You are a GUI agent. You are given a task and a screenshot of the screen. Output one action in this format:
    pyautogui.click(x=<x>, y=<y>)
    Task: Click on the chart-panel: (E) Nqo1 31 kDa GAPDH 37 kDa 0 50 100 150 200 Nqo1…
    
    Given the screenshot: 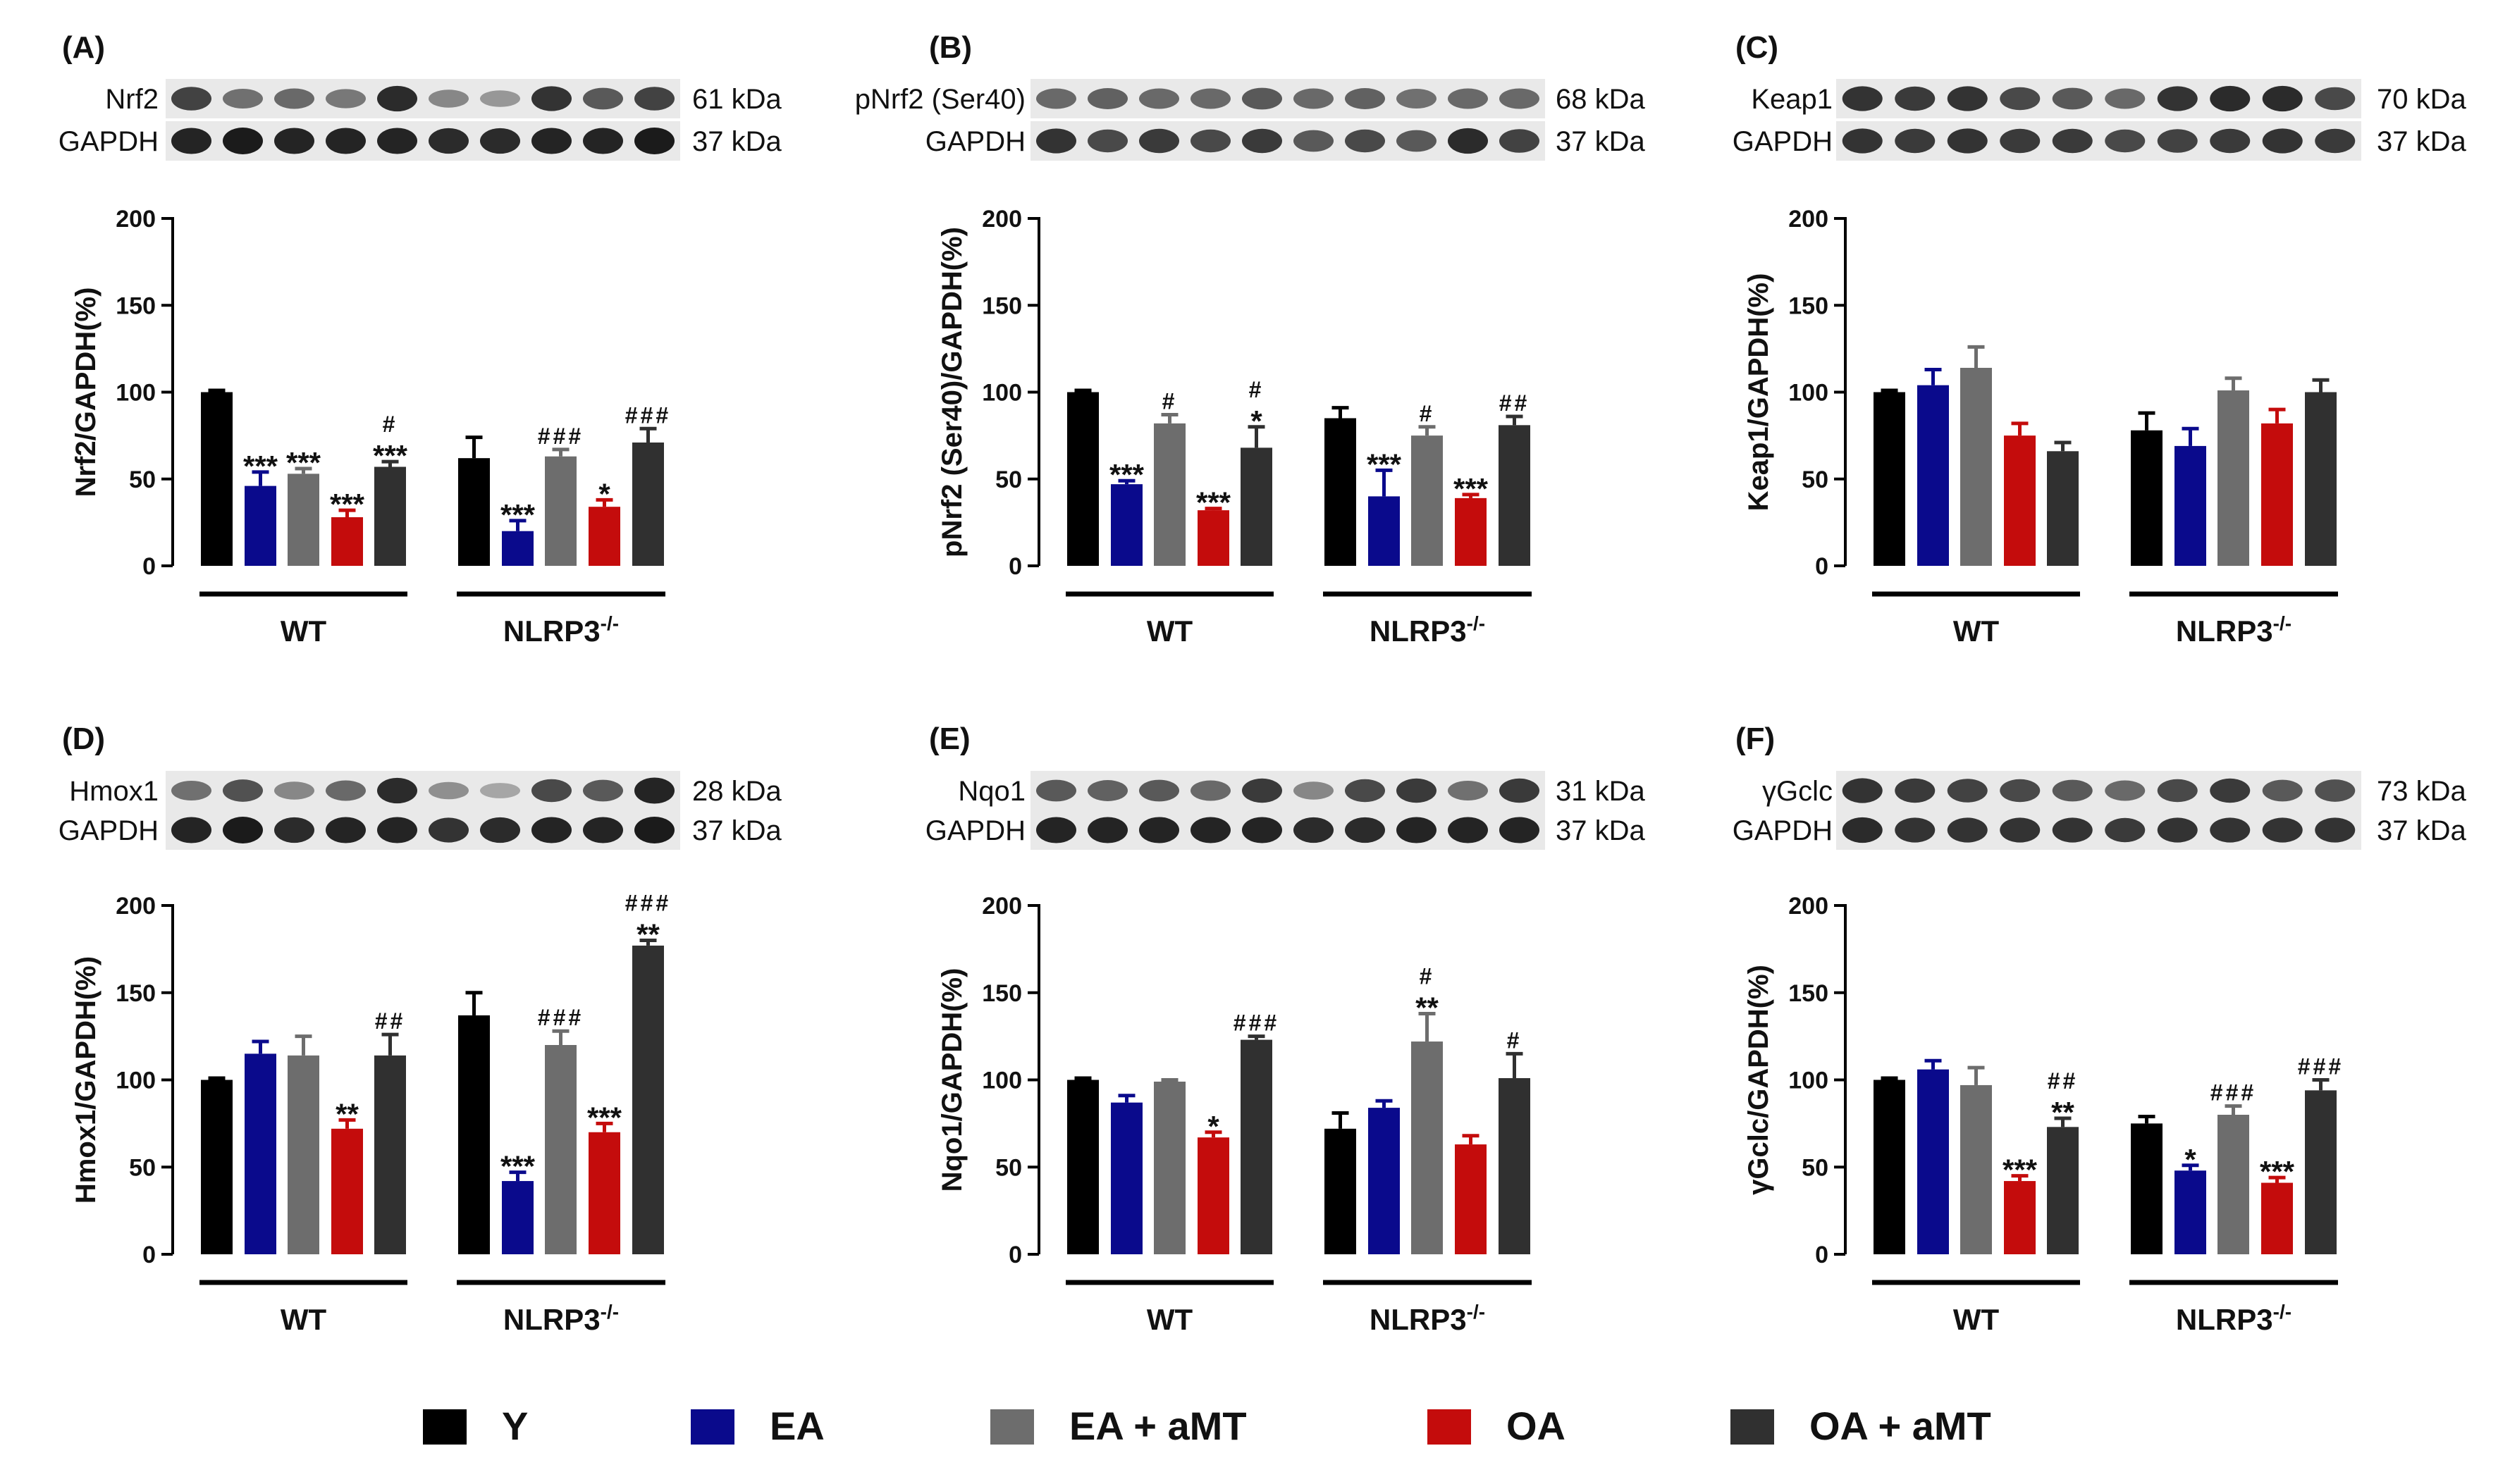 What is the action you would take?
    pyautogui.click(x=1285, y=1029)
    